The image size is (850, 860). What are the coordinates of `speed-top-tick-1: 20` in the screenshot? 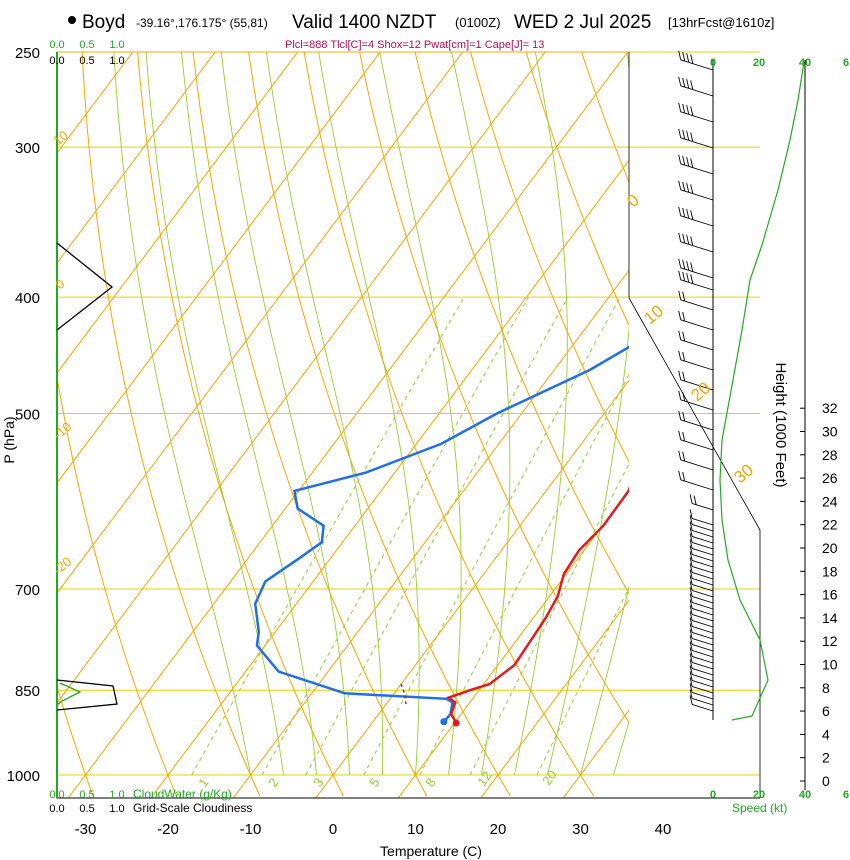 It's located at (759, 63).